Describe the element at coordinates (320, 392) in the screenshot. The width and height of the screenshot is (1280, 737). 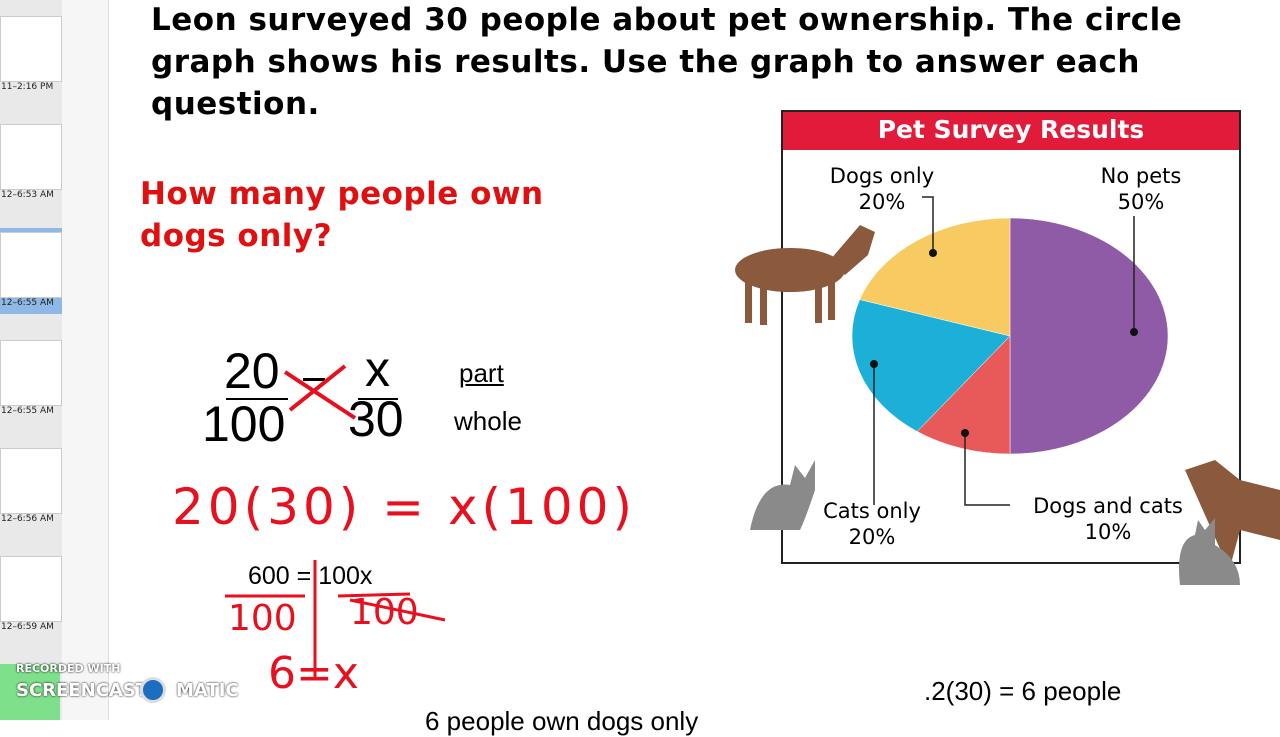
I see `cross-out` at that location.